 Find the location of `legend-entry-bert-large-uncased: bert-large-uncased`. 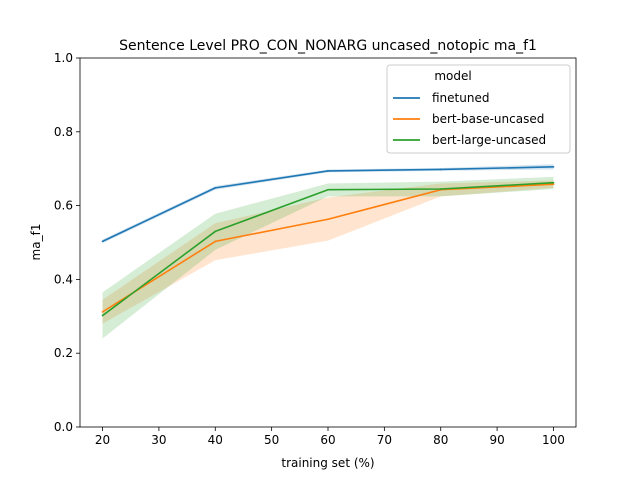

legend-entry-bert-large-uncased: bert-large-uncased is located at coordinates (489, 140).